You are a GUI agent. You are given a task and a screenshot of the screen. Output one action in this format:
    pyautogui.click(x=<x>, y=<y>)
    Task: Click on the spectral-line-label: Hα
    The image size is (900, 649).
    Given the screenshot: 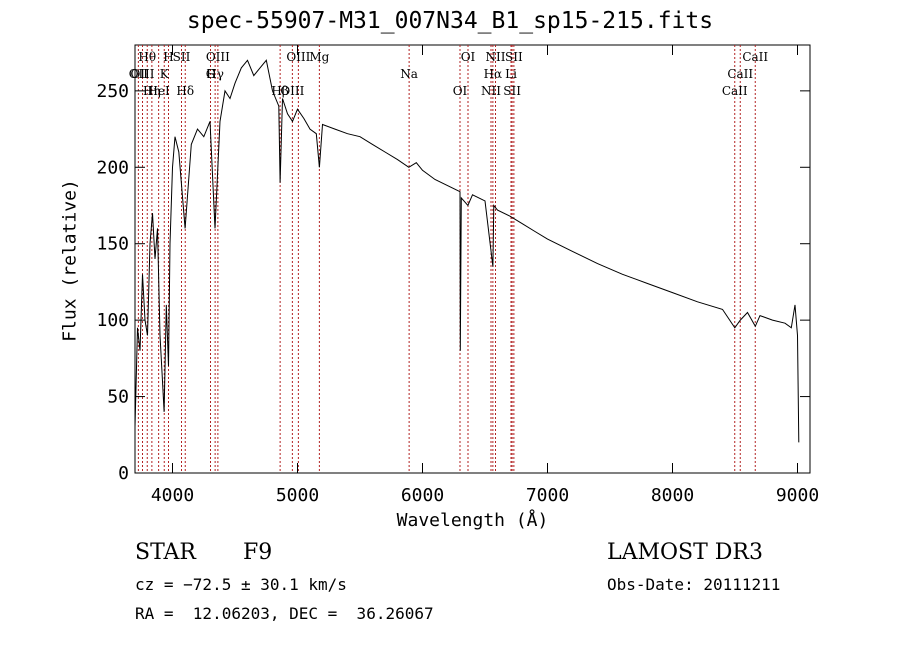 What is the action you would take?
    pyautogui.click(x=493, y=74)
    